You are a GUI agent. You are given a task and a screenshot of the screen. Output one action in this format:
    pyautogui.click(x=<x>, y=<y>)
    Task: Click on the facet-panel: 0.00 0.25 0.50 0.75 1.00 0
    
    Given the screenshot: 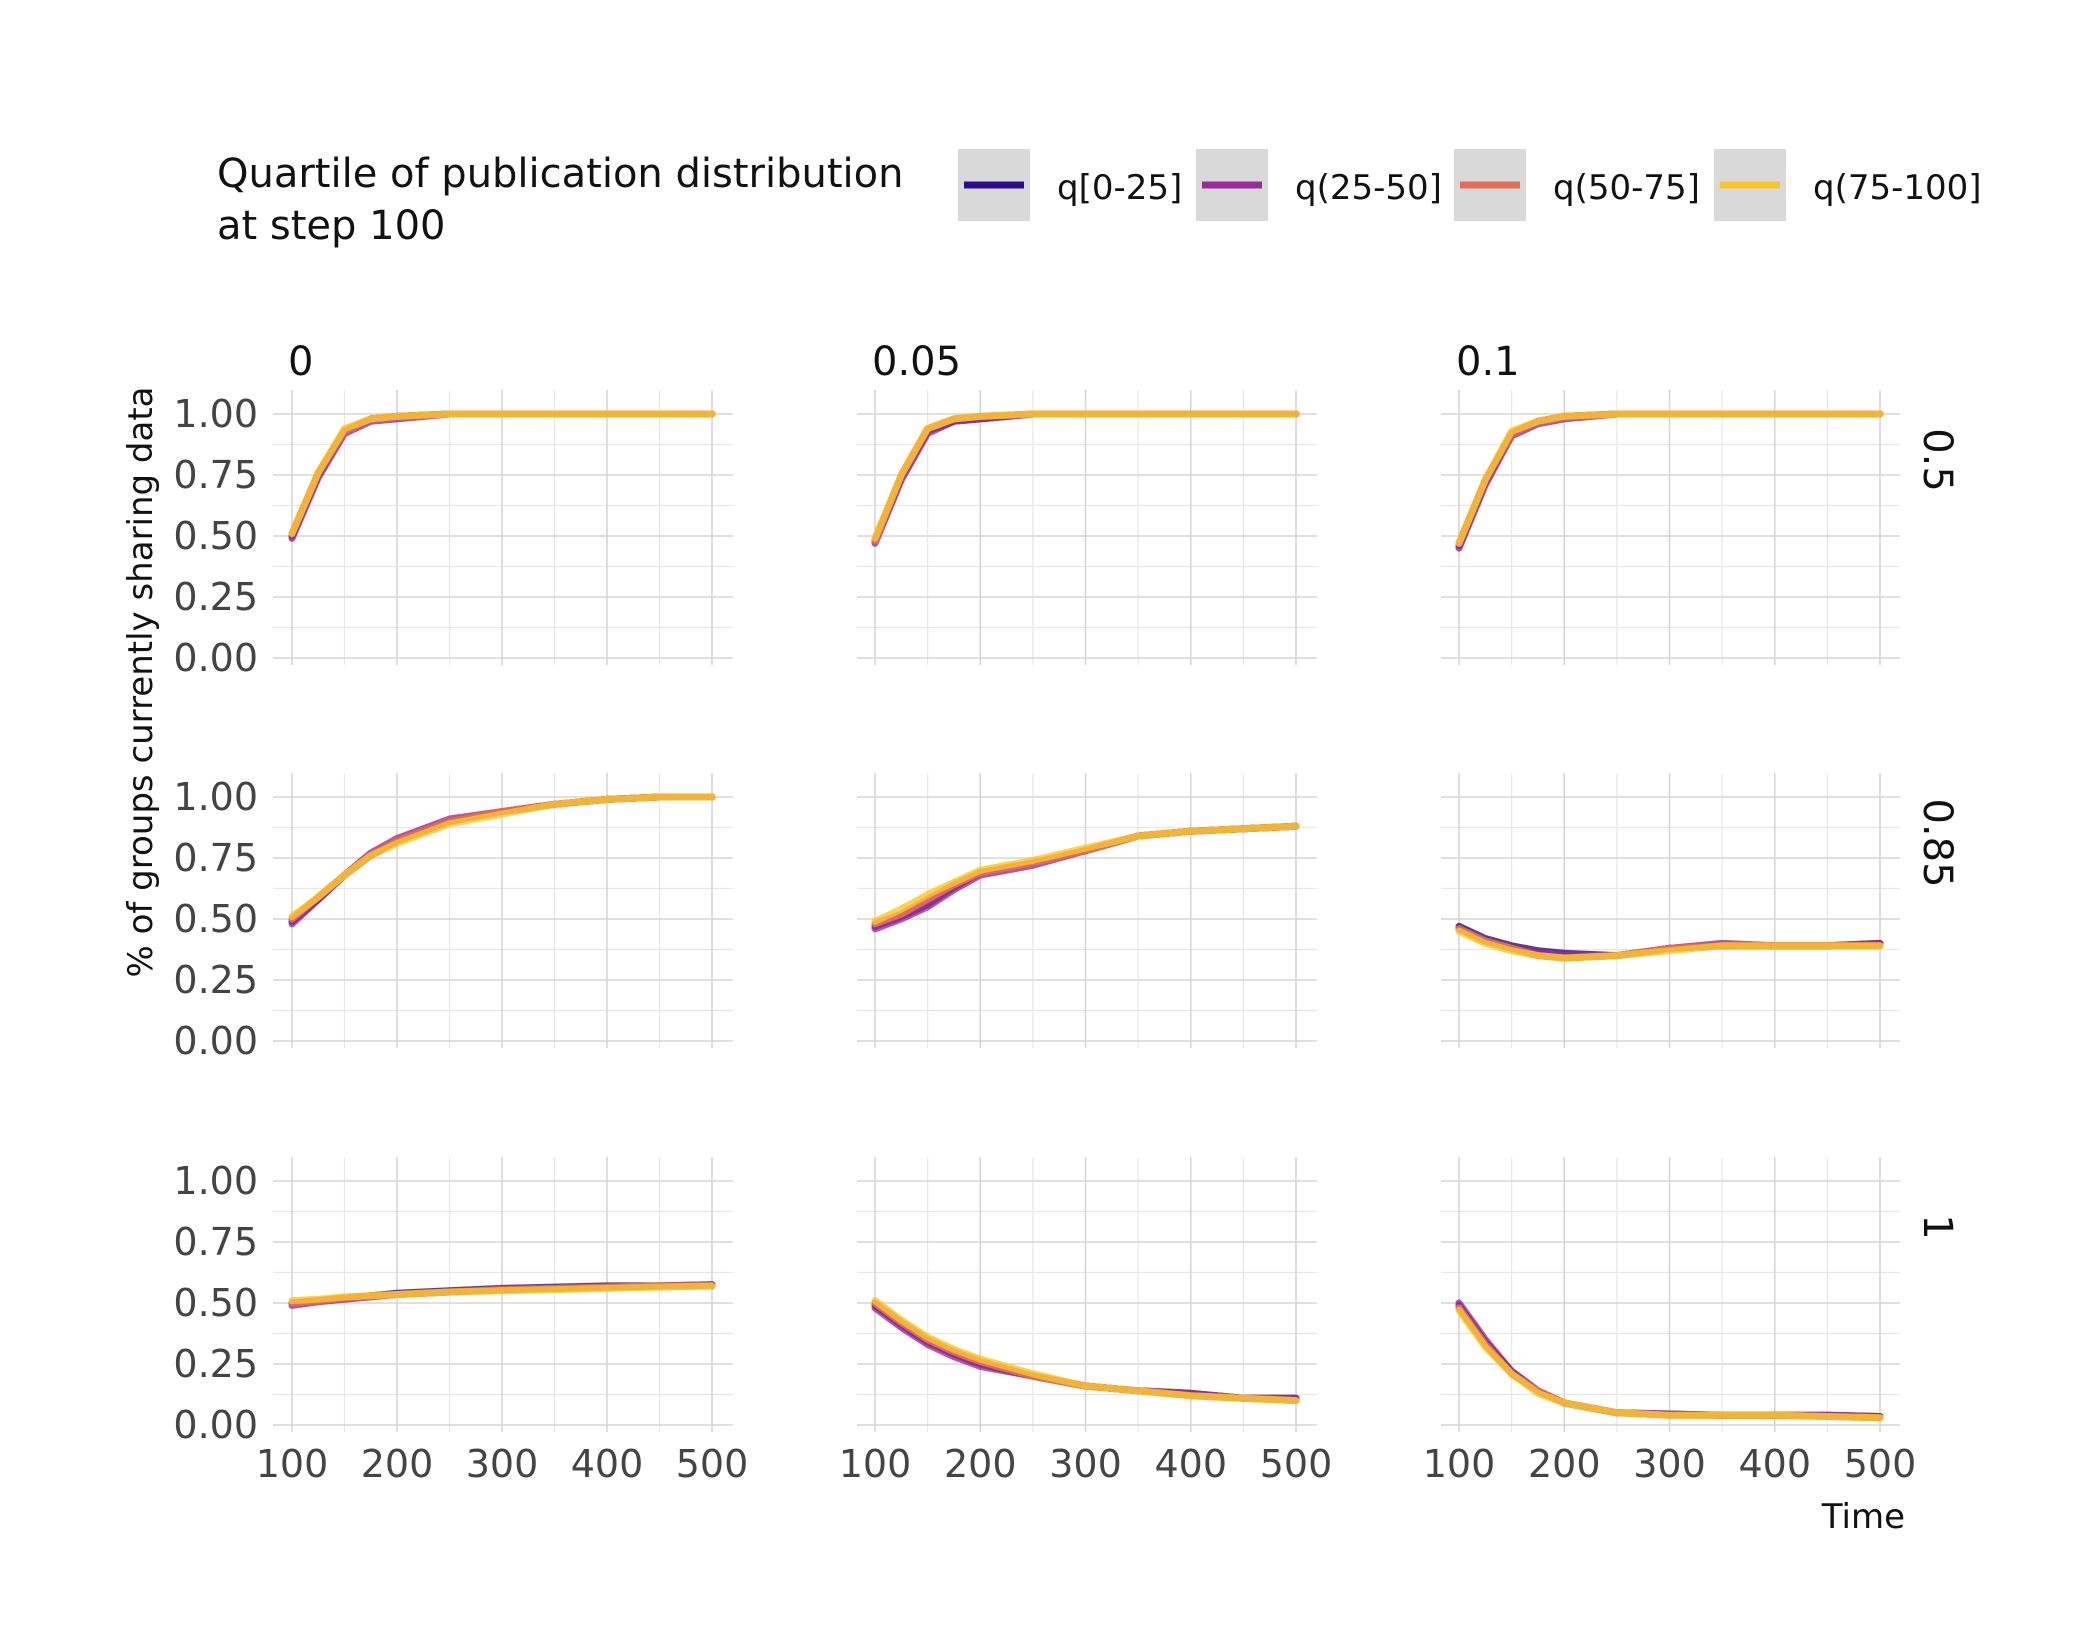 What is the action you would take?
    pyautogui.click(x=453, y=509)
    